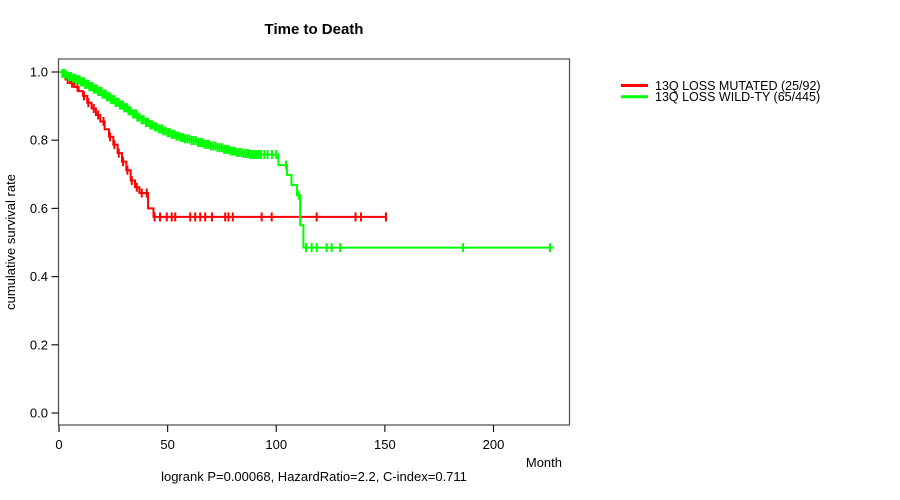 The height and width of the screenshot is (500, 900). I want to click on y-tick-label: 0.6, so click(39, 208).